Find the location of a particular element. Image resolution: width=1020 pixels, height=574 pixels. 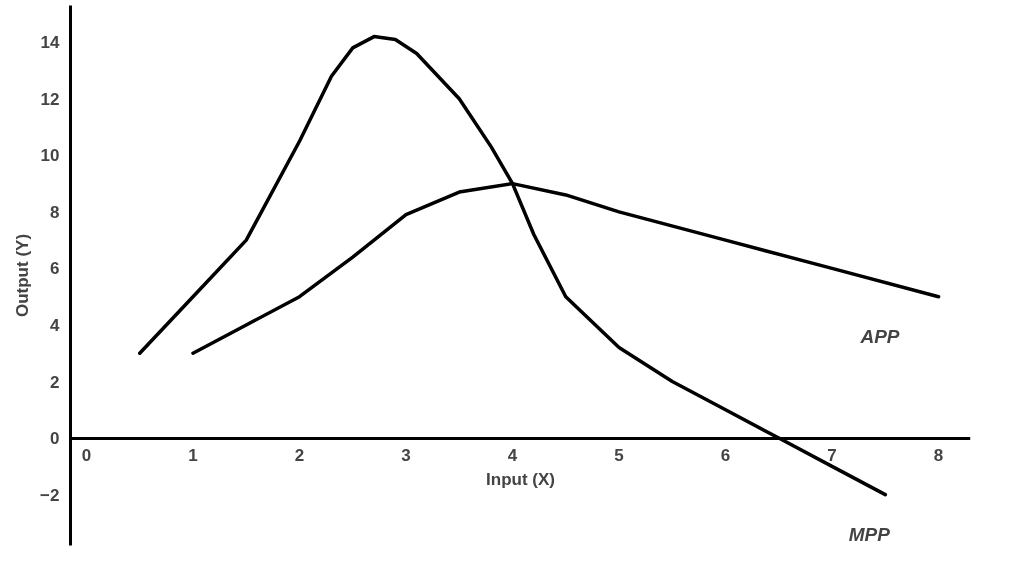

x-tick-label: 5 is located at coordinates (619, 456).